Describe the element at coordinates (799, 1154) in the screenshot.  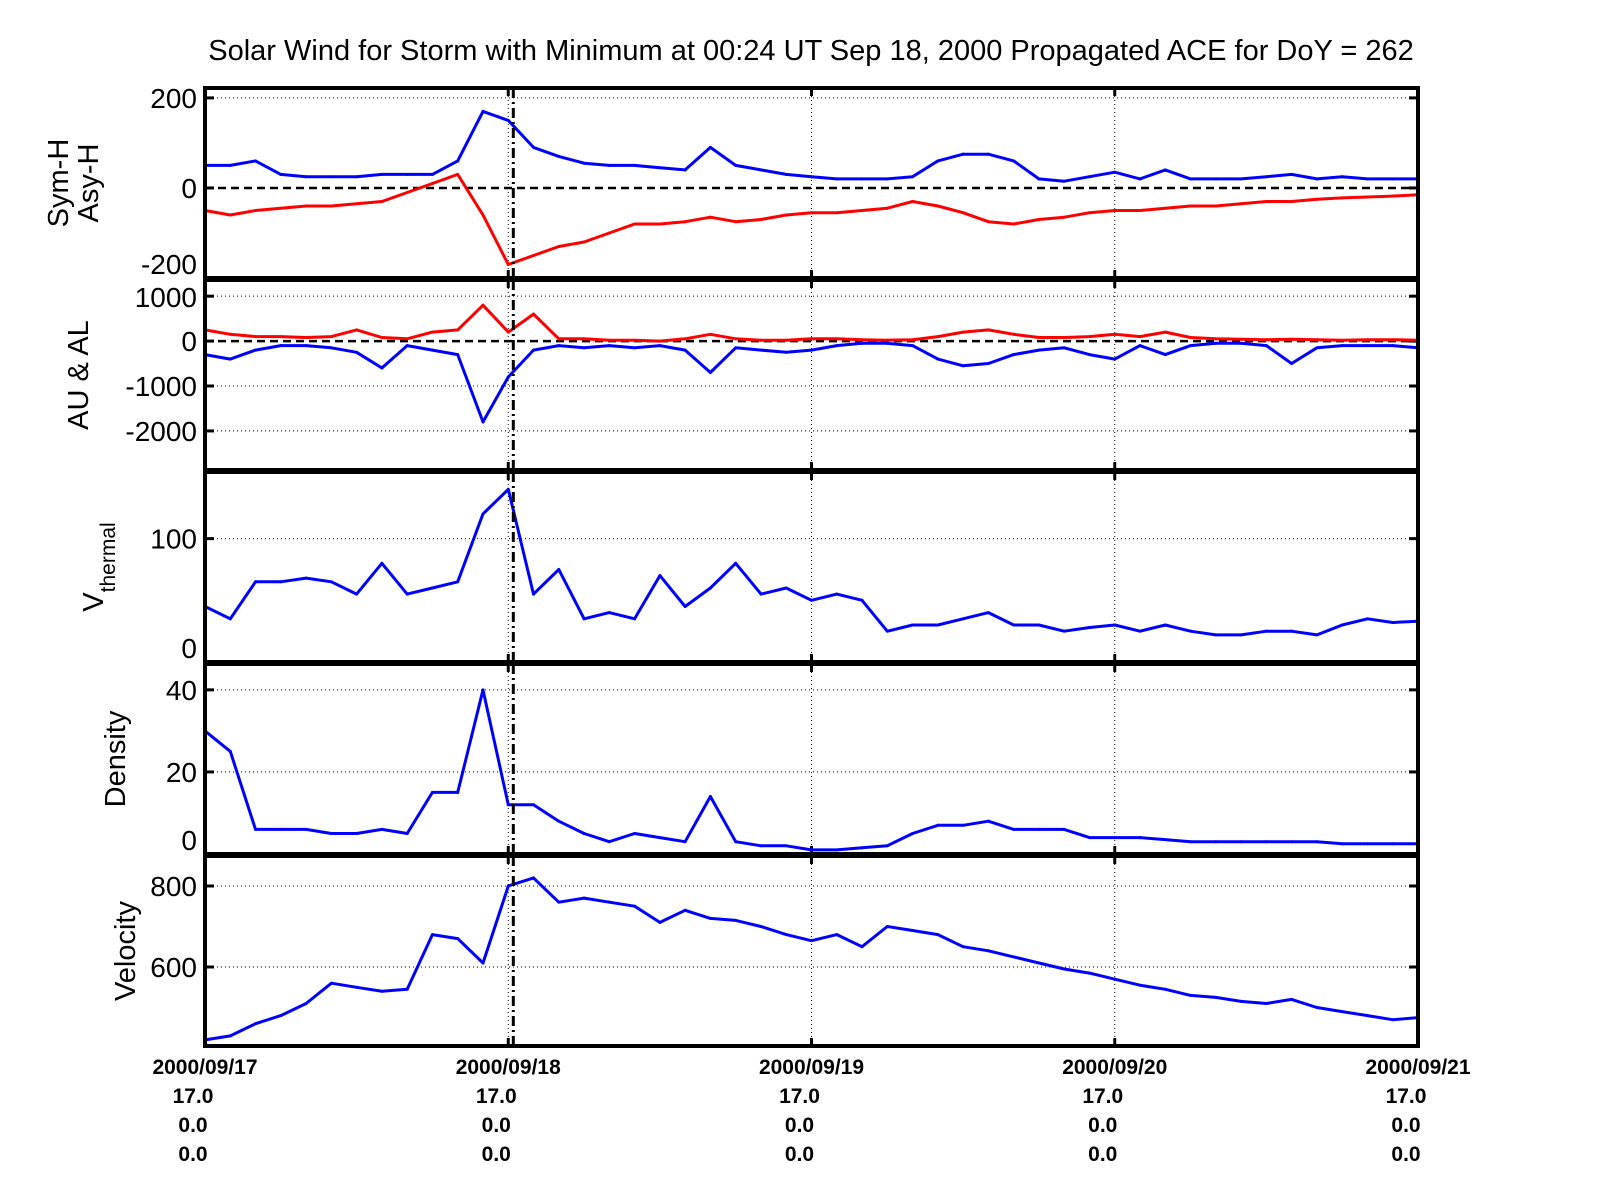
I see `x-tick-label-sub: 0.0` at that location.